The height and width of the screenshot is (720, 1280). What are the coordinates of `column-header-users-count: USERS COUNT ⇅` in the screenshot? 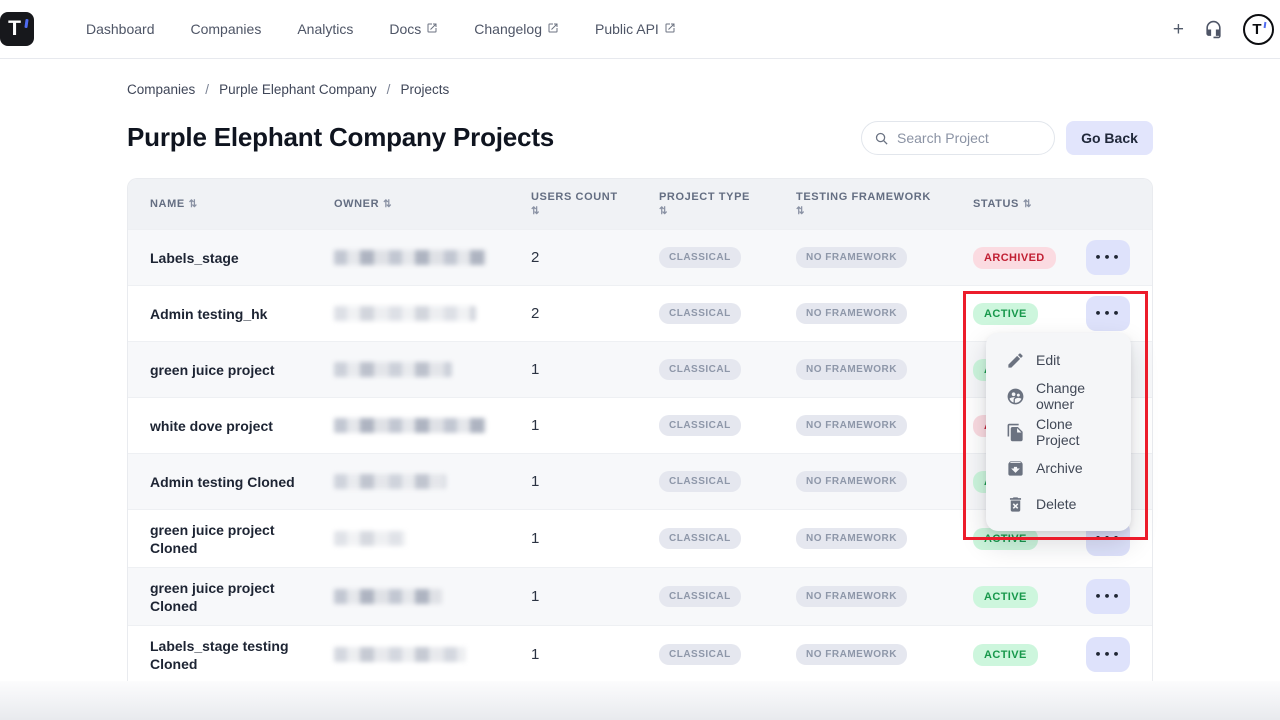 It's located at (595, 204).